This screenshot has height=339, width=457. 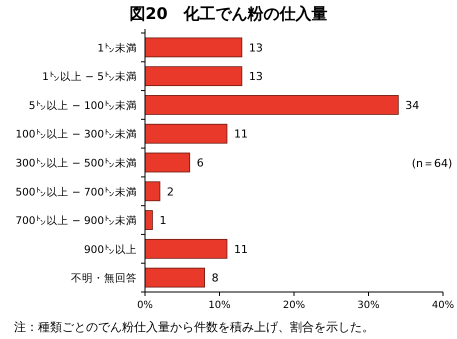 What do you see at coordinates (76, 134) in the screenshot?
I see `y-tick-label: 100㌧以上 − 300㌧未満` at bounding box center [76, 134].